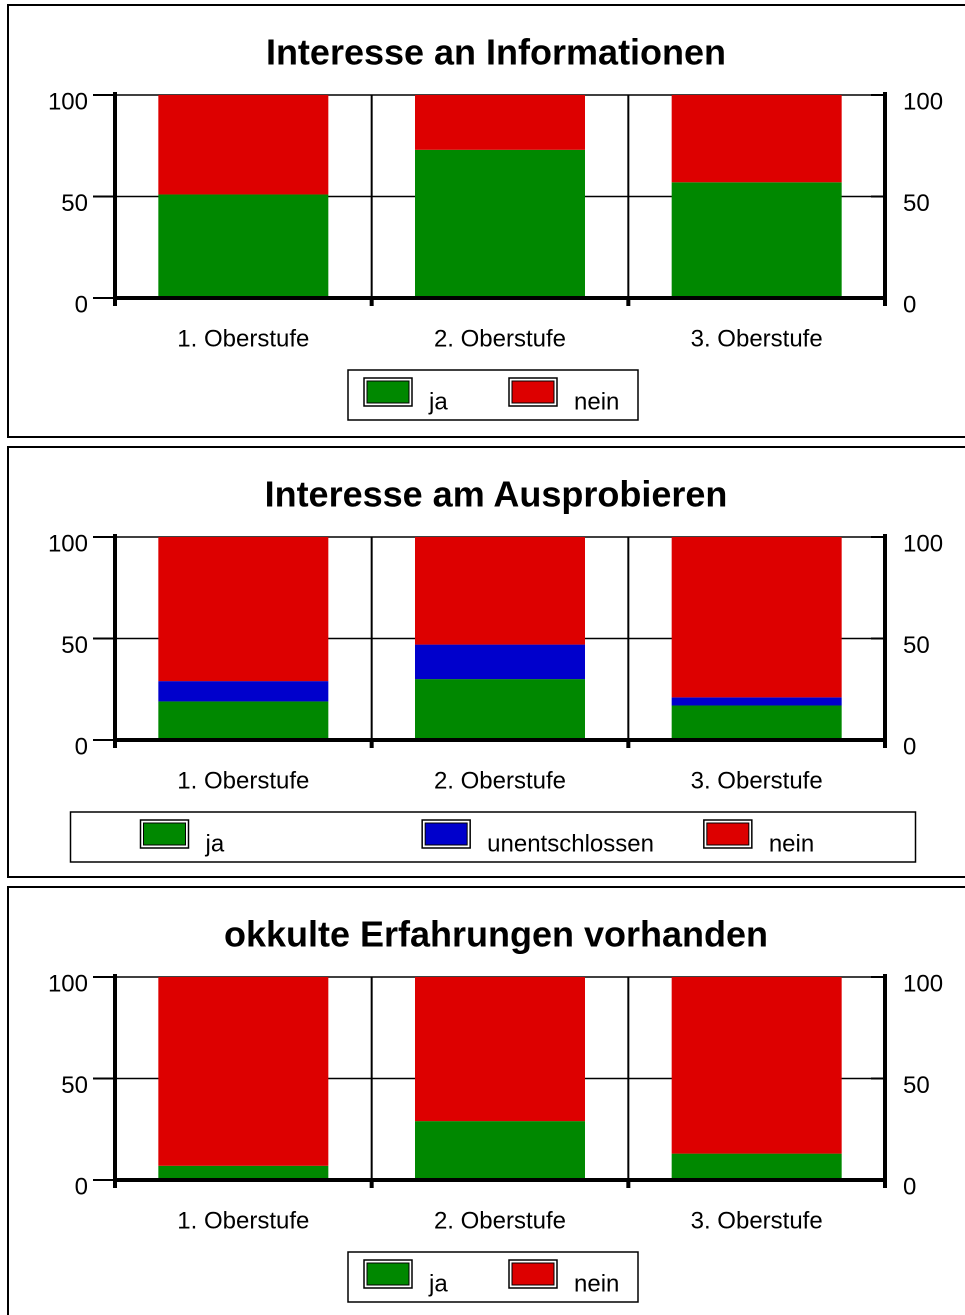 Image resolution: width=965 pixels, height=1315 pixels. Describe the element at coordinates (570, 843) in the screenshot. I see `legend-label: unentschlossen` at that location.